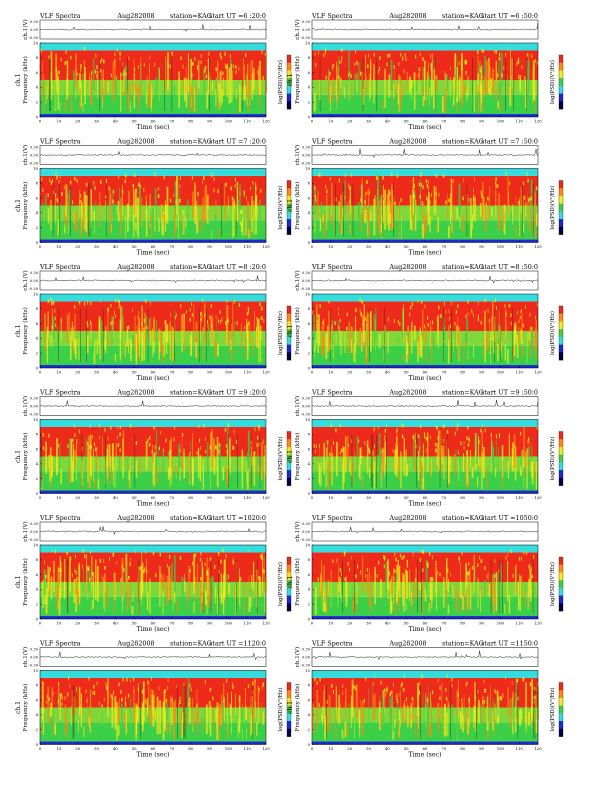 The image size is (612, 796). I want to click on panel-start-time: start UT =9 :20:0, so click(237, 393).